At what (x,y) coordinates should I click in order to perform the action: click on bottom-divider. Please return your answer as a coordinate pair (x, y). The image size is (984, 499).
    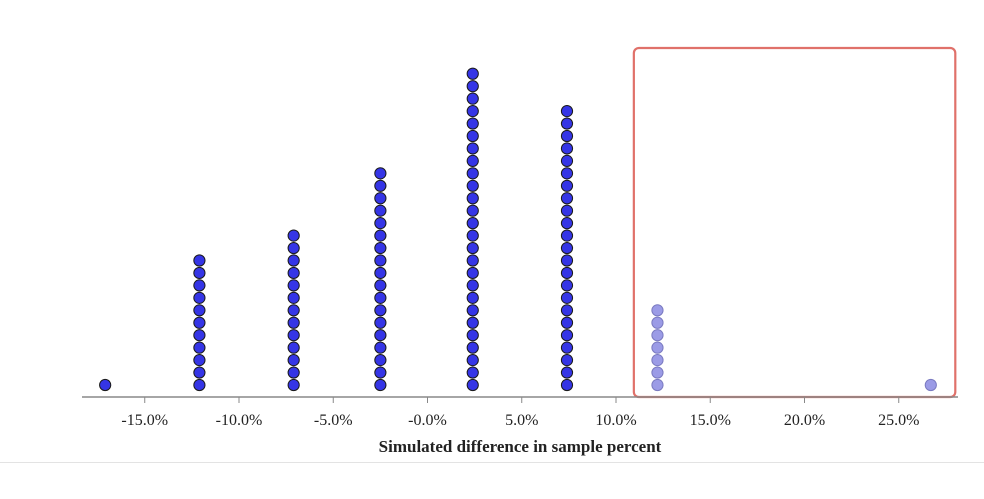
    Looking at the image, I should click on (492, 462).